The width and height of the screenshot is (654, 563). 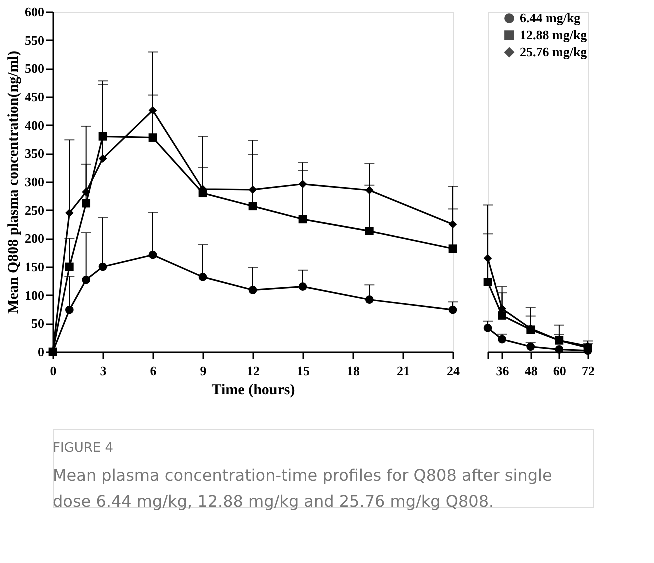 I want to click on x-tick-label: 3, so click(x=104, y=371).